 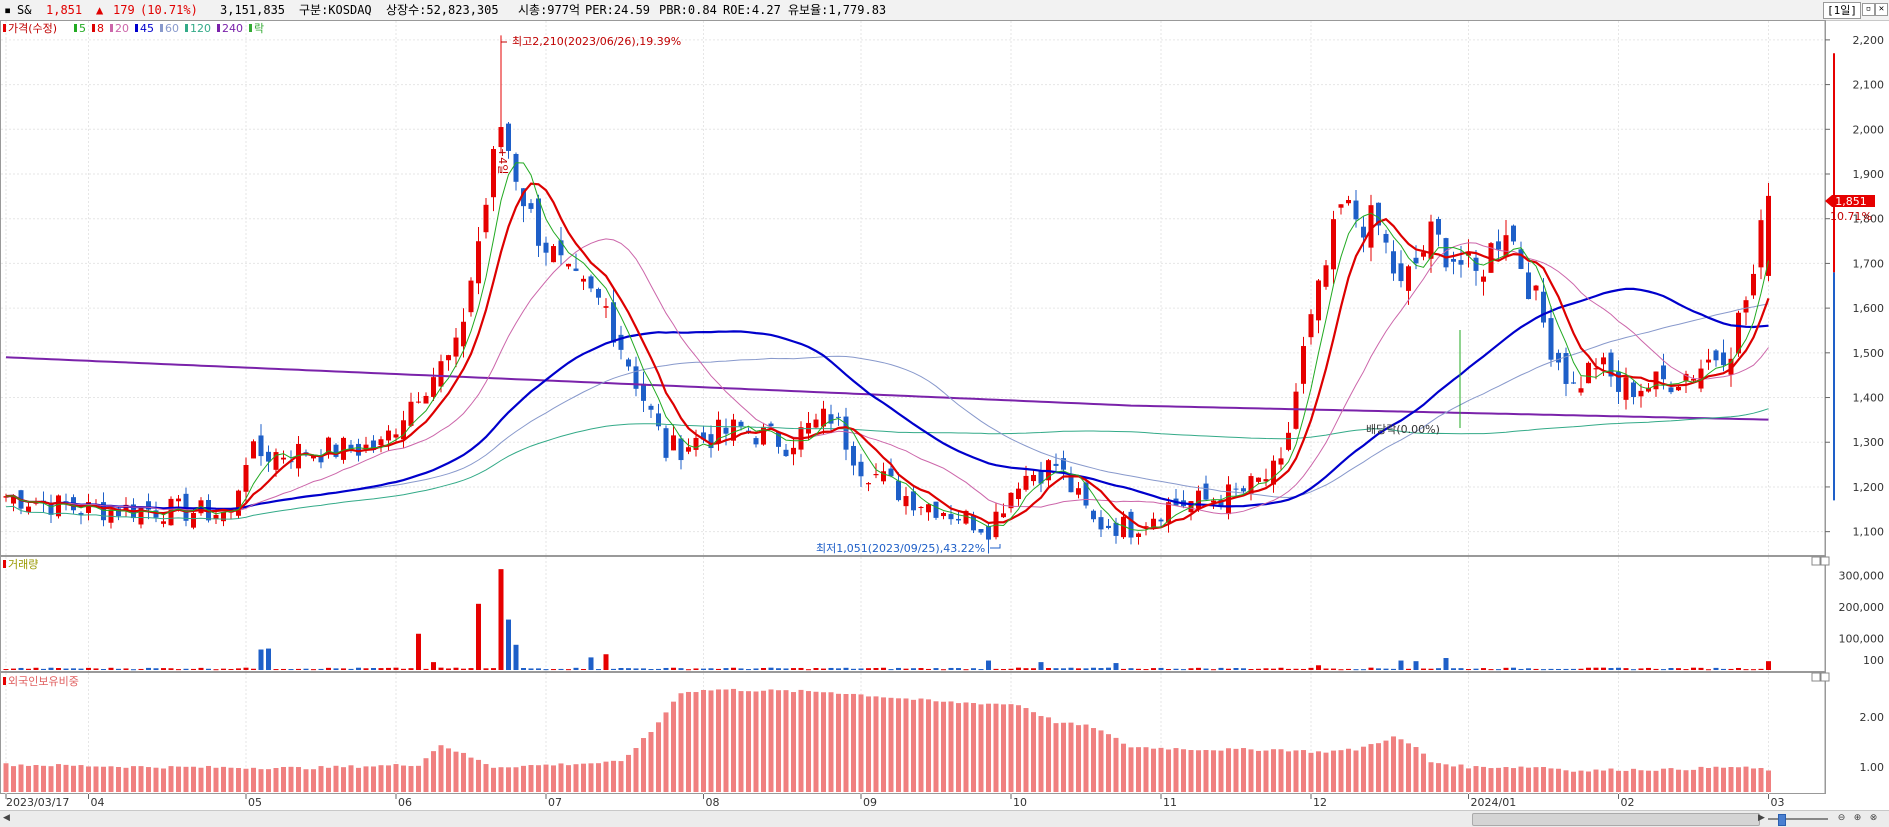 I want to click on scroll-left-icon: ◀, so click(x=6, y=818).